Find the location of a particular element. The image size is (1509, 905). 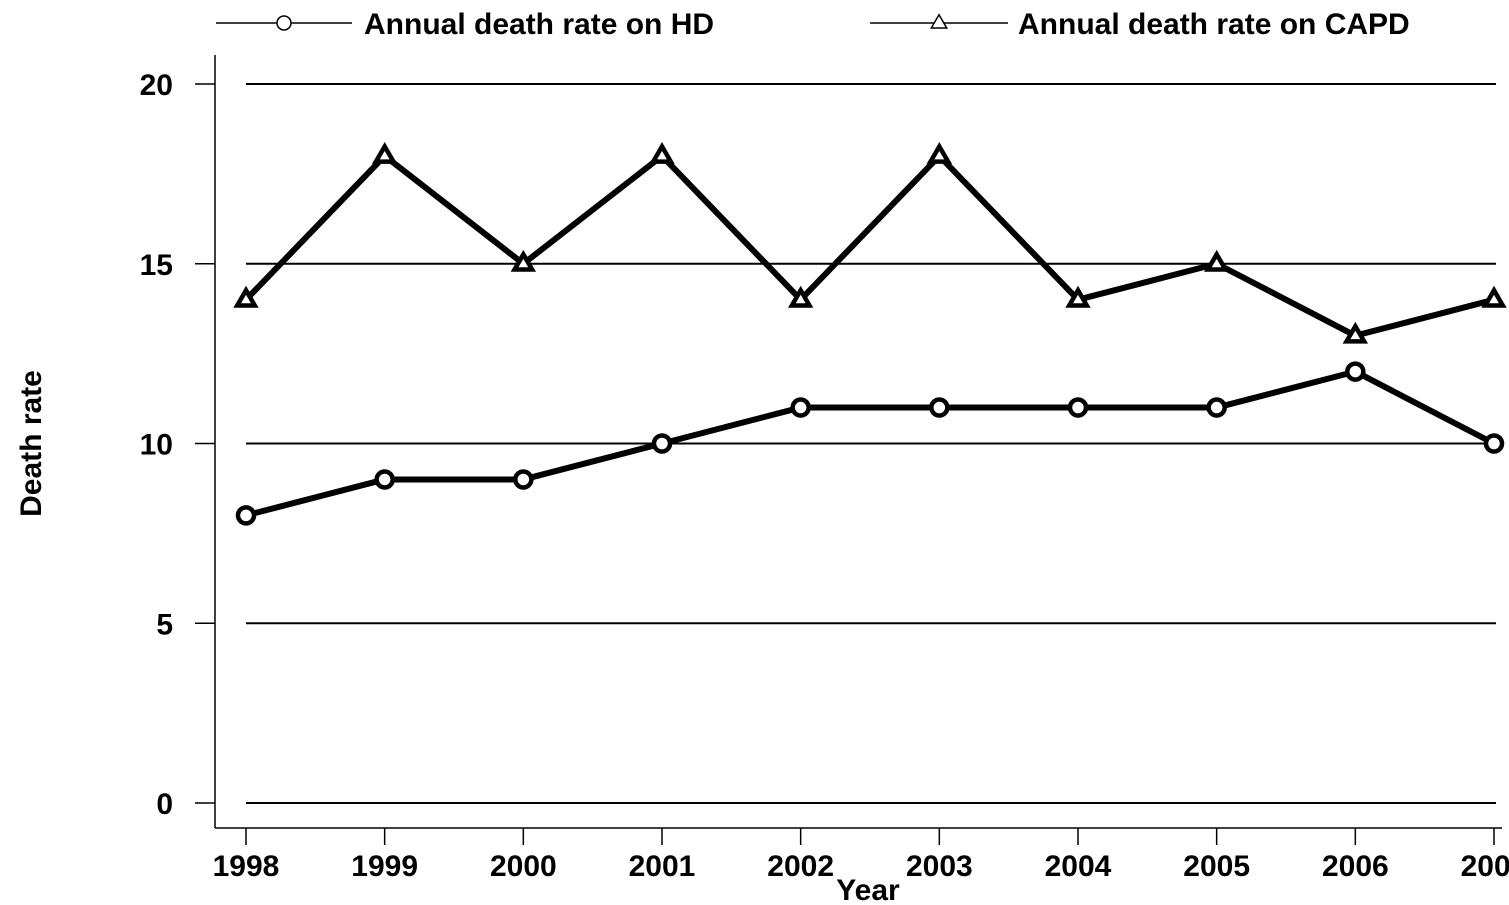

x-tick-label: 1998 is located at coordinates (246, 866).